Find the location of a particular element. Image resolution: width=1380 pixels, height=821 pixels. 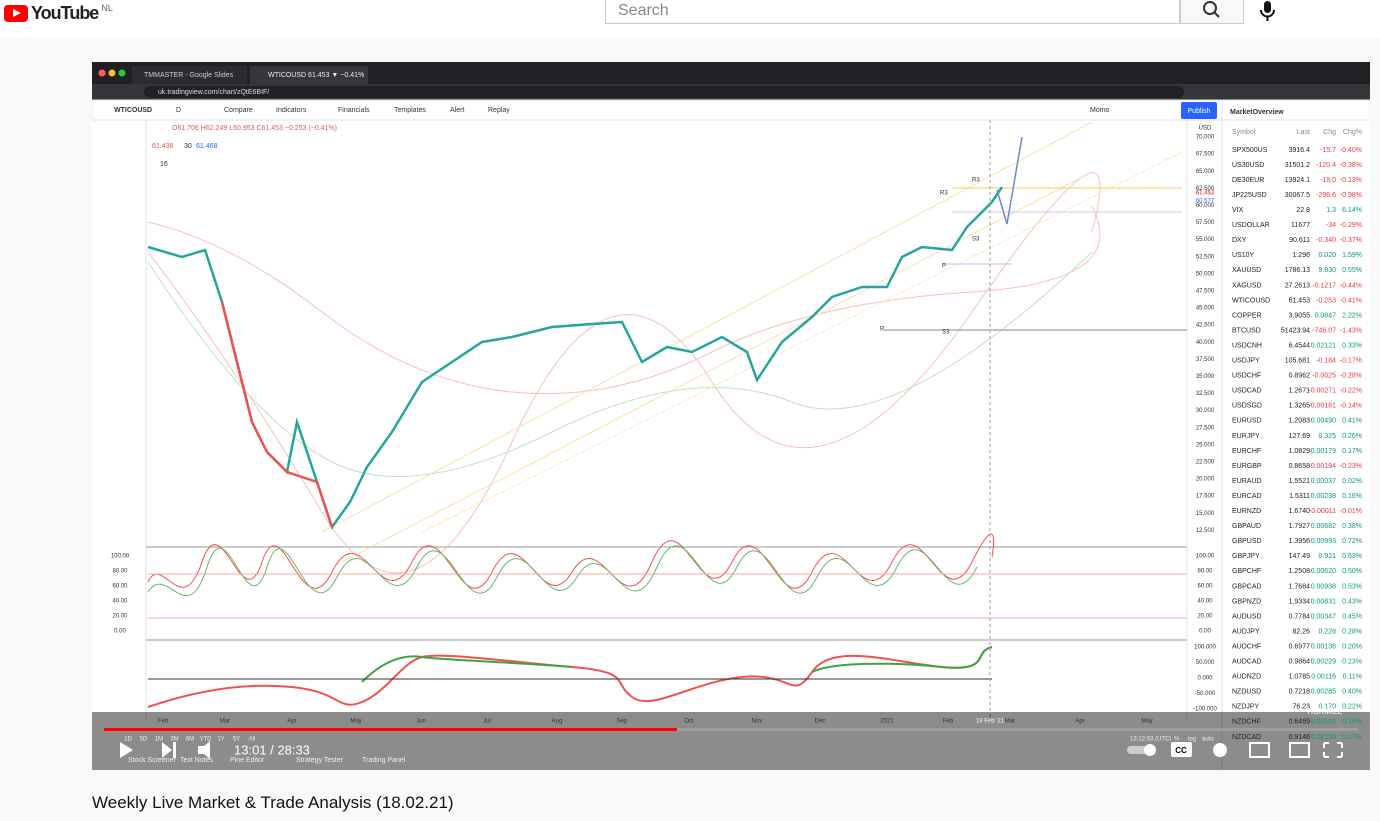

search-box: Search is located at coordinates (892, 12).